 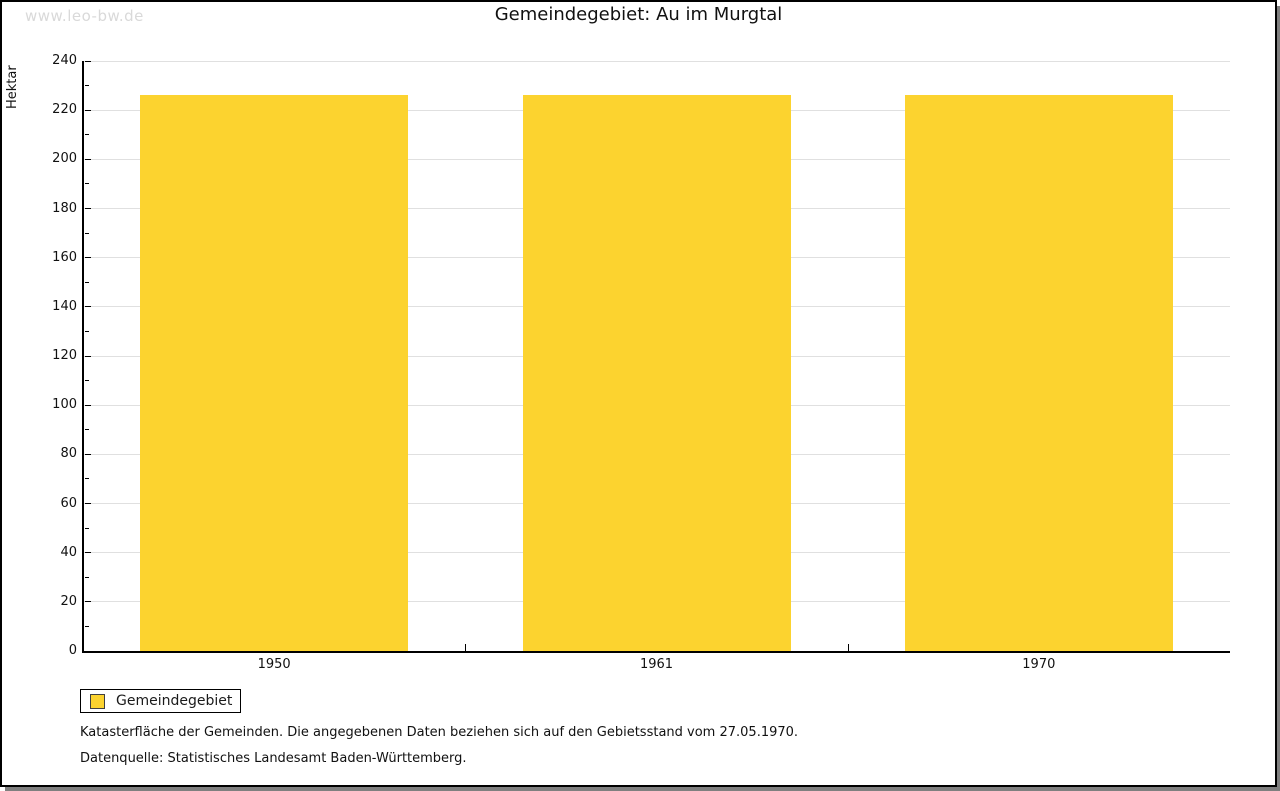 What do you see at coordinates (656, 652) in the screenshot?
I see `x-axis-line` at bounding box center [656, 652].